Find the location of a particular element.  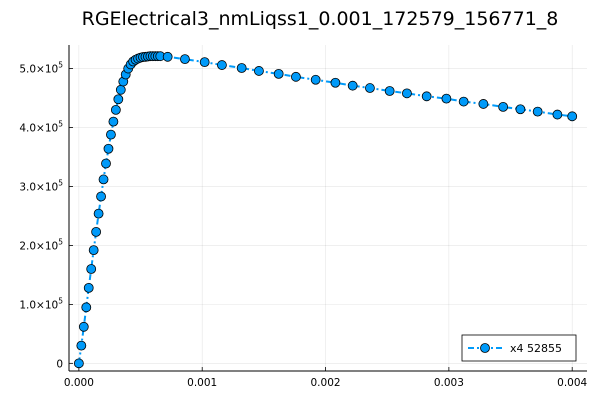

y-tick-labels: 0 1.0×10⁵ 2.0×10⁵ 3.0×10⁵ 4.0×10⁵ 5.0×10⁵ is located at coordinates (41, 216).